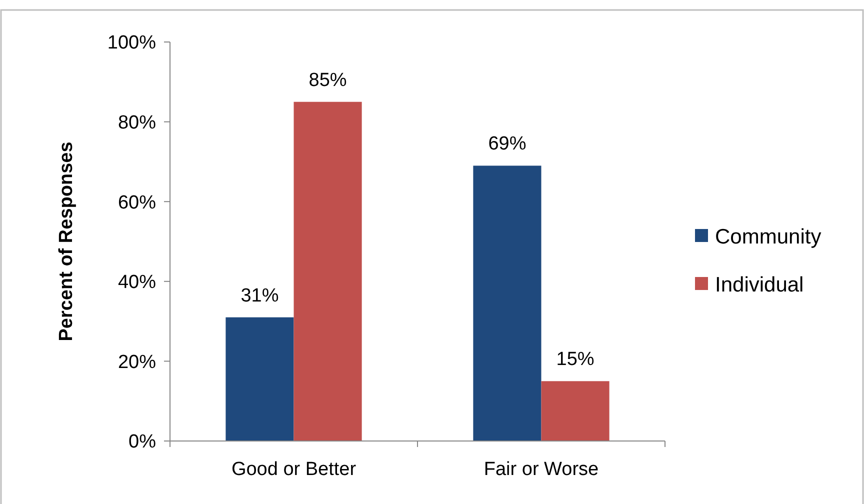  I want to click on data-label: 15%, so click(575, 359).